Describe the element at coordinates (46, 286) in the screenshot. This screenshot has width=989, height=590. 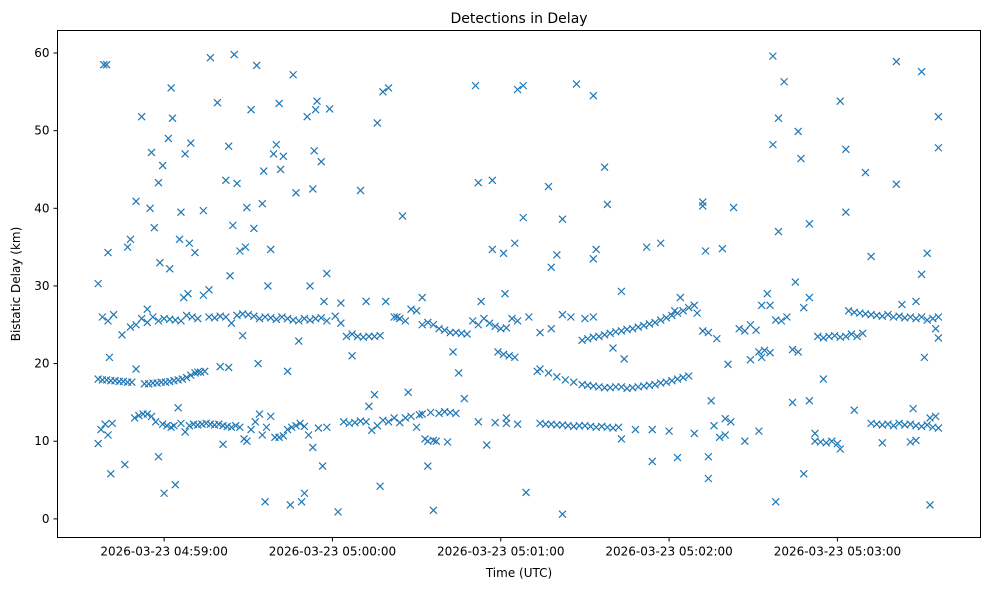
I see `y-axis: 0 10 20 30 40 50 60` at that location.